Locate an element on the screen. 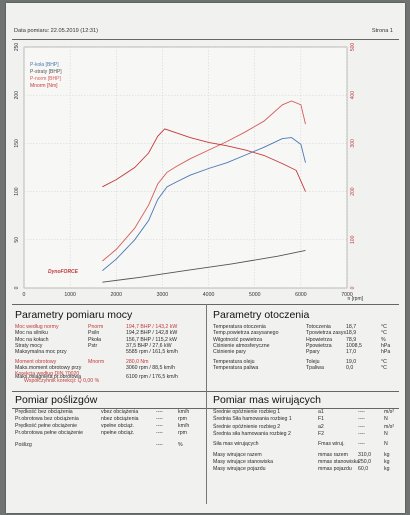 Image resolution: width=410 pixels, height=515 pixels. param-label: Maksymalna moc przy is located at coordinates (41, 352).